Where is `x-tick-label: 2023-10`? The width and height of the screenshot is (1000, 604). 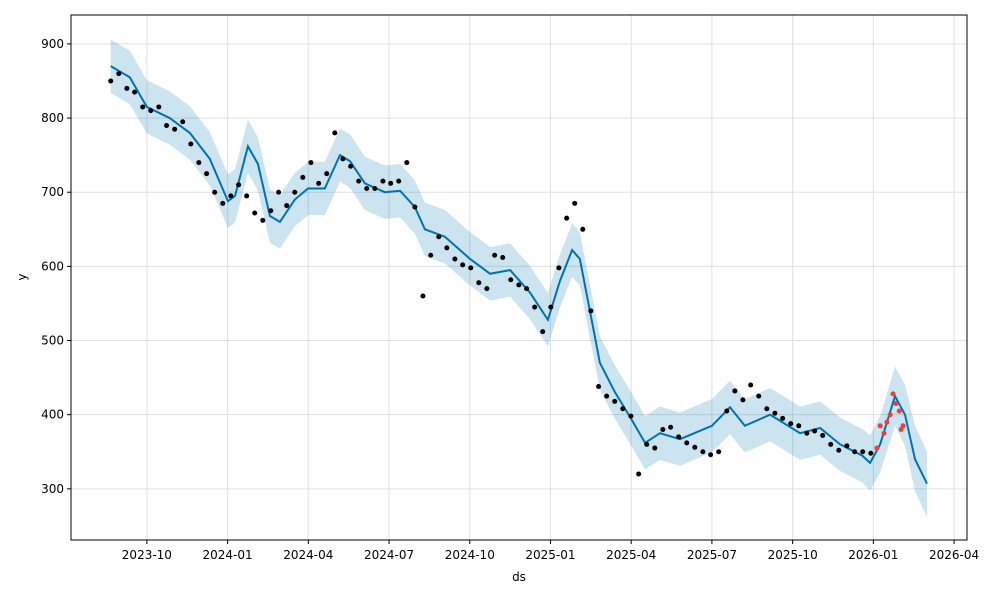 x-tick-label: 2023-10 is located at coordinates (147, 555).